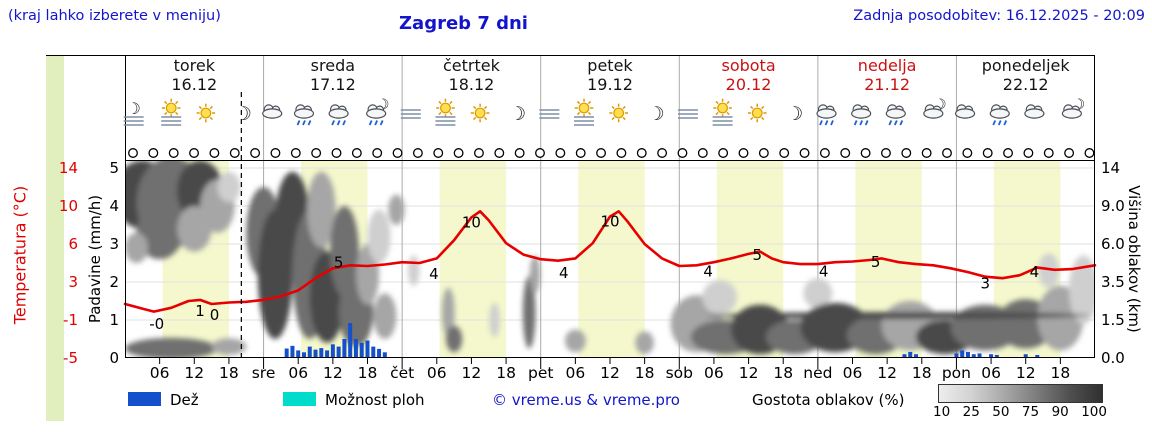 Image resolution: width=1152 pixels, height=443 pixels. What do you see at coordinates (55, 238) in the screenshot?
I see `left-accent-strip` at bounding box center [55, 238].